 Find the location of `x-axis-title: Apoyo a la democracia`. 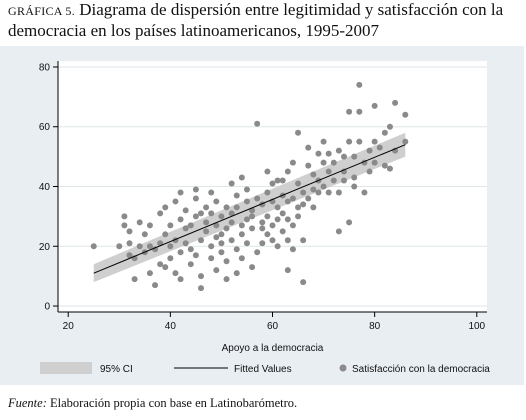

x-axis-title: Apoyo a la democracia is located at coordinates (273, 348).